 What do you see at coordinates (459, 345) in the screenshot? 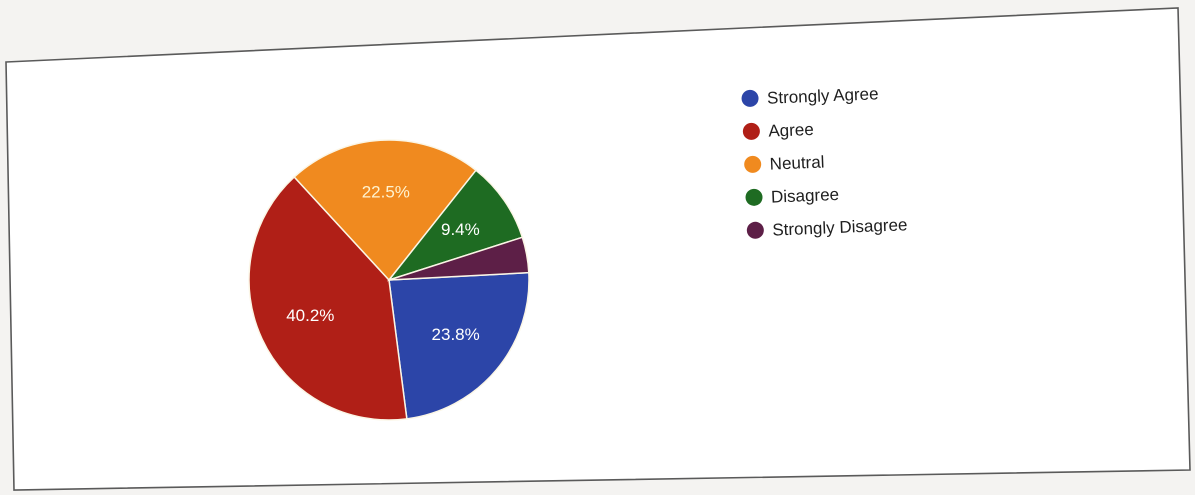
I see `pie-slice-strongly-agree` at bounding box center [459, 345].